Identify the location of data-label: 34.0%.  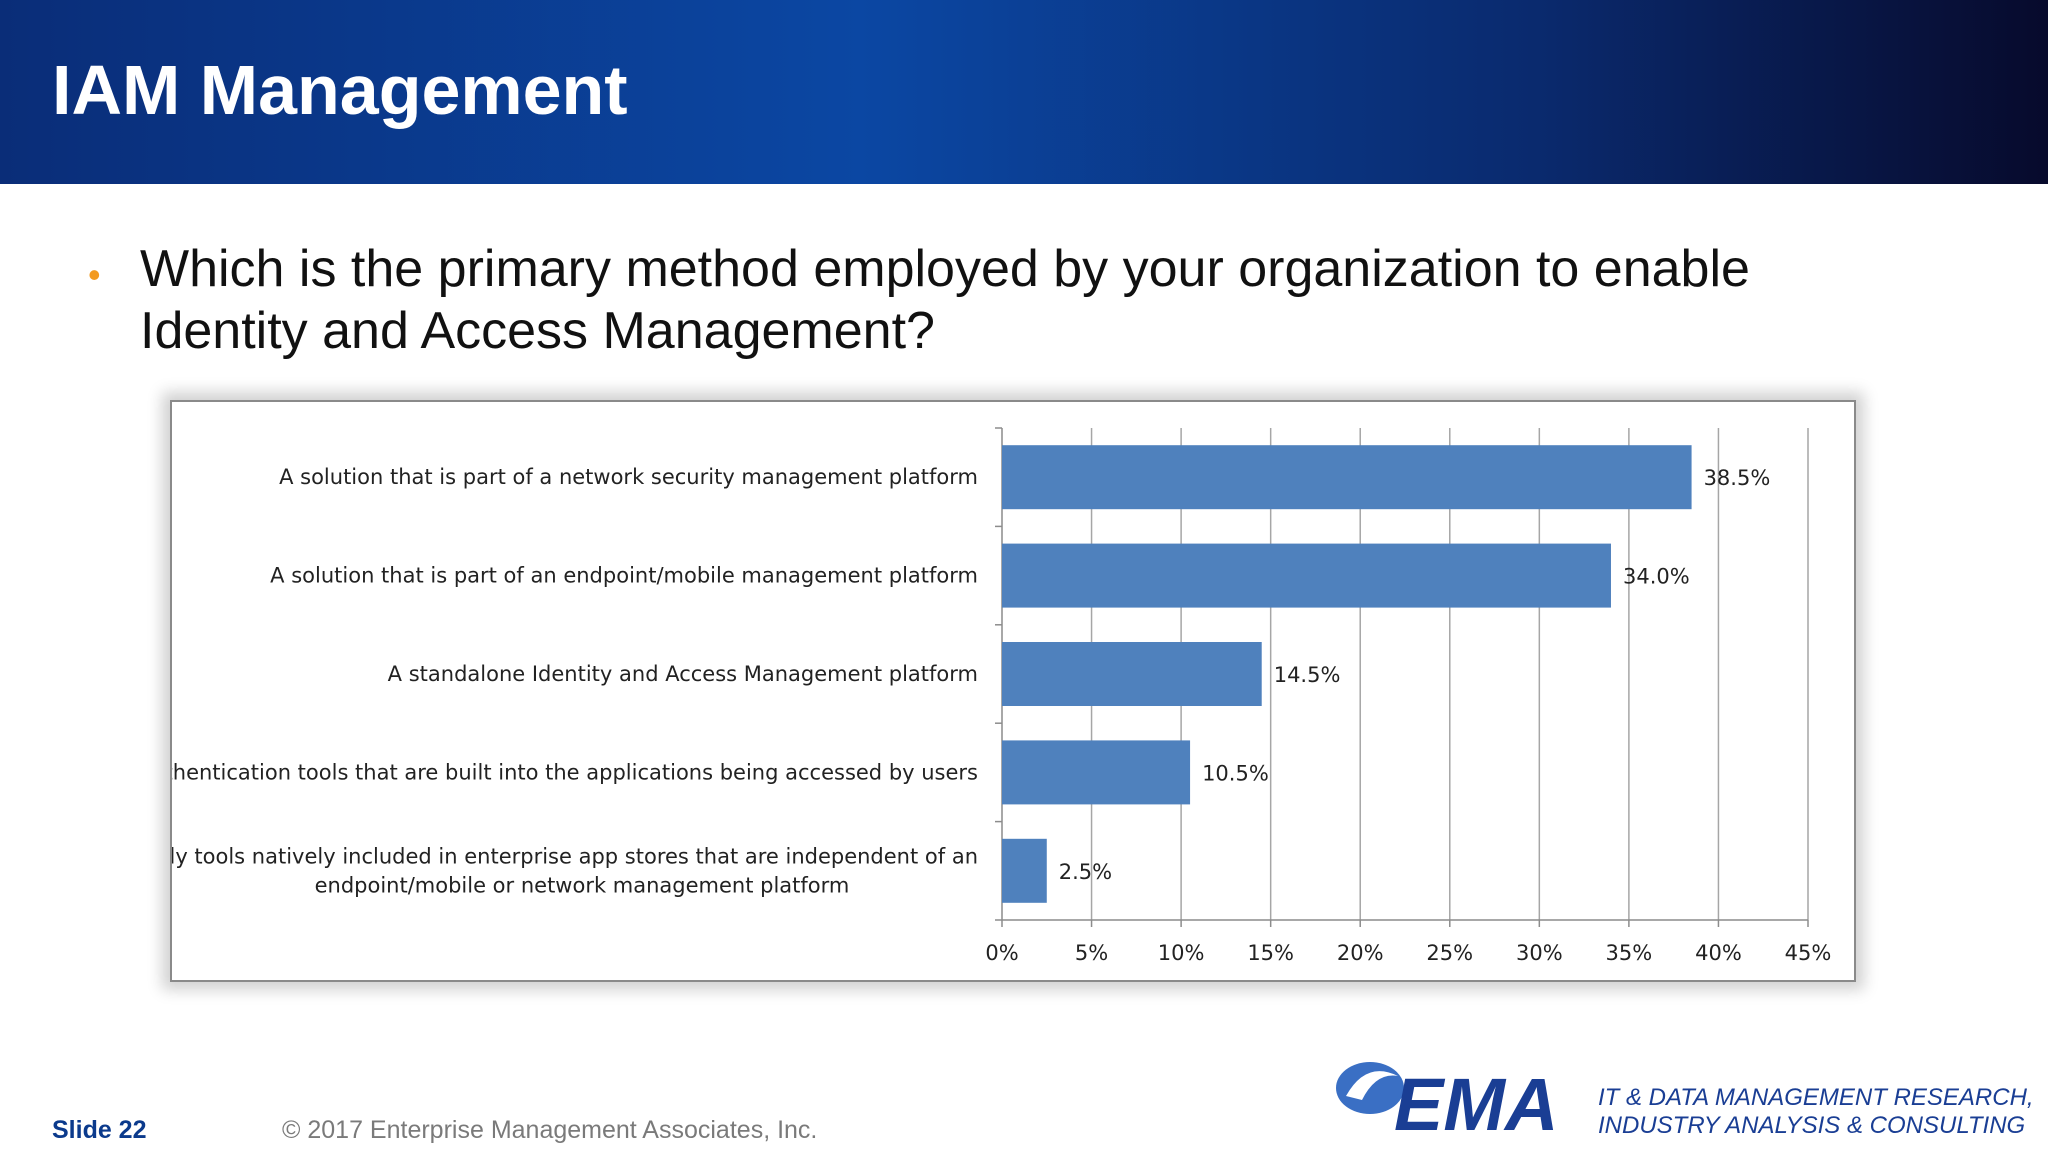
(1656, 577).